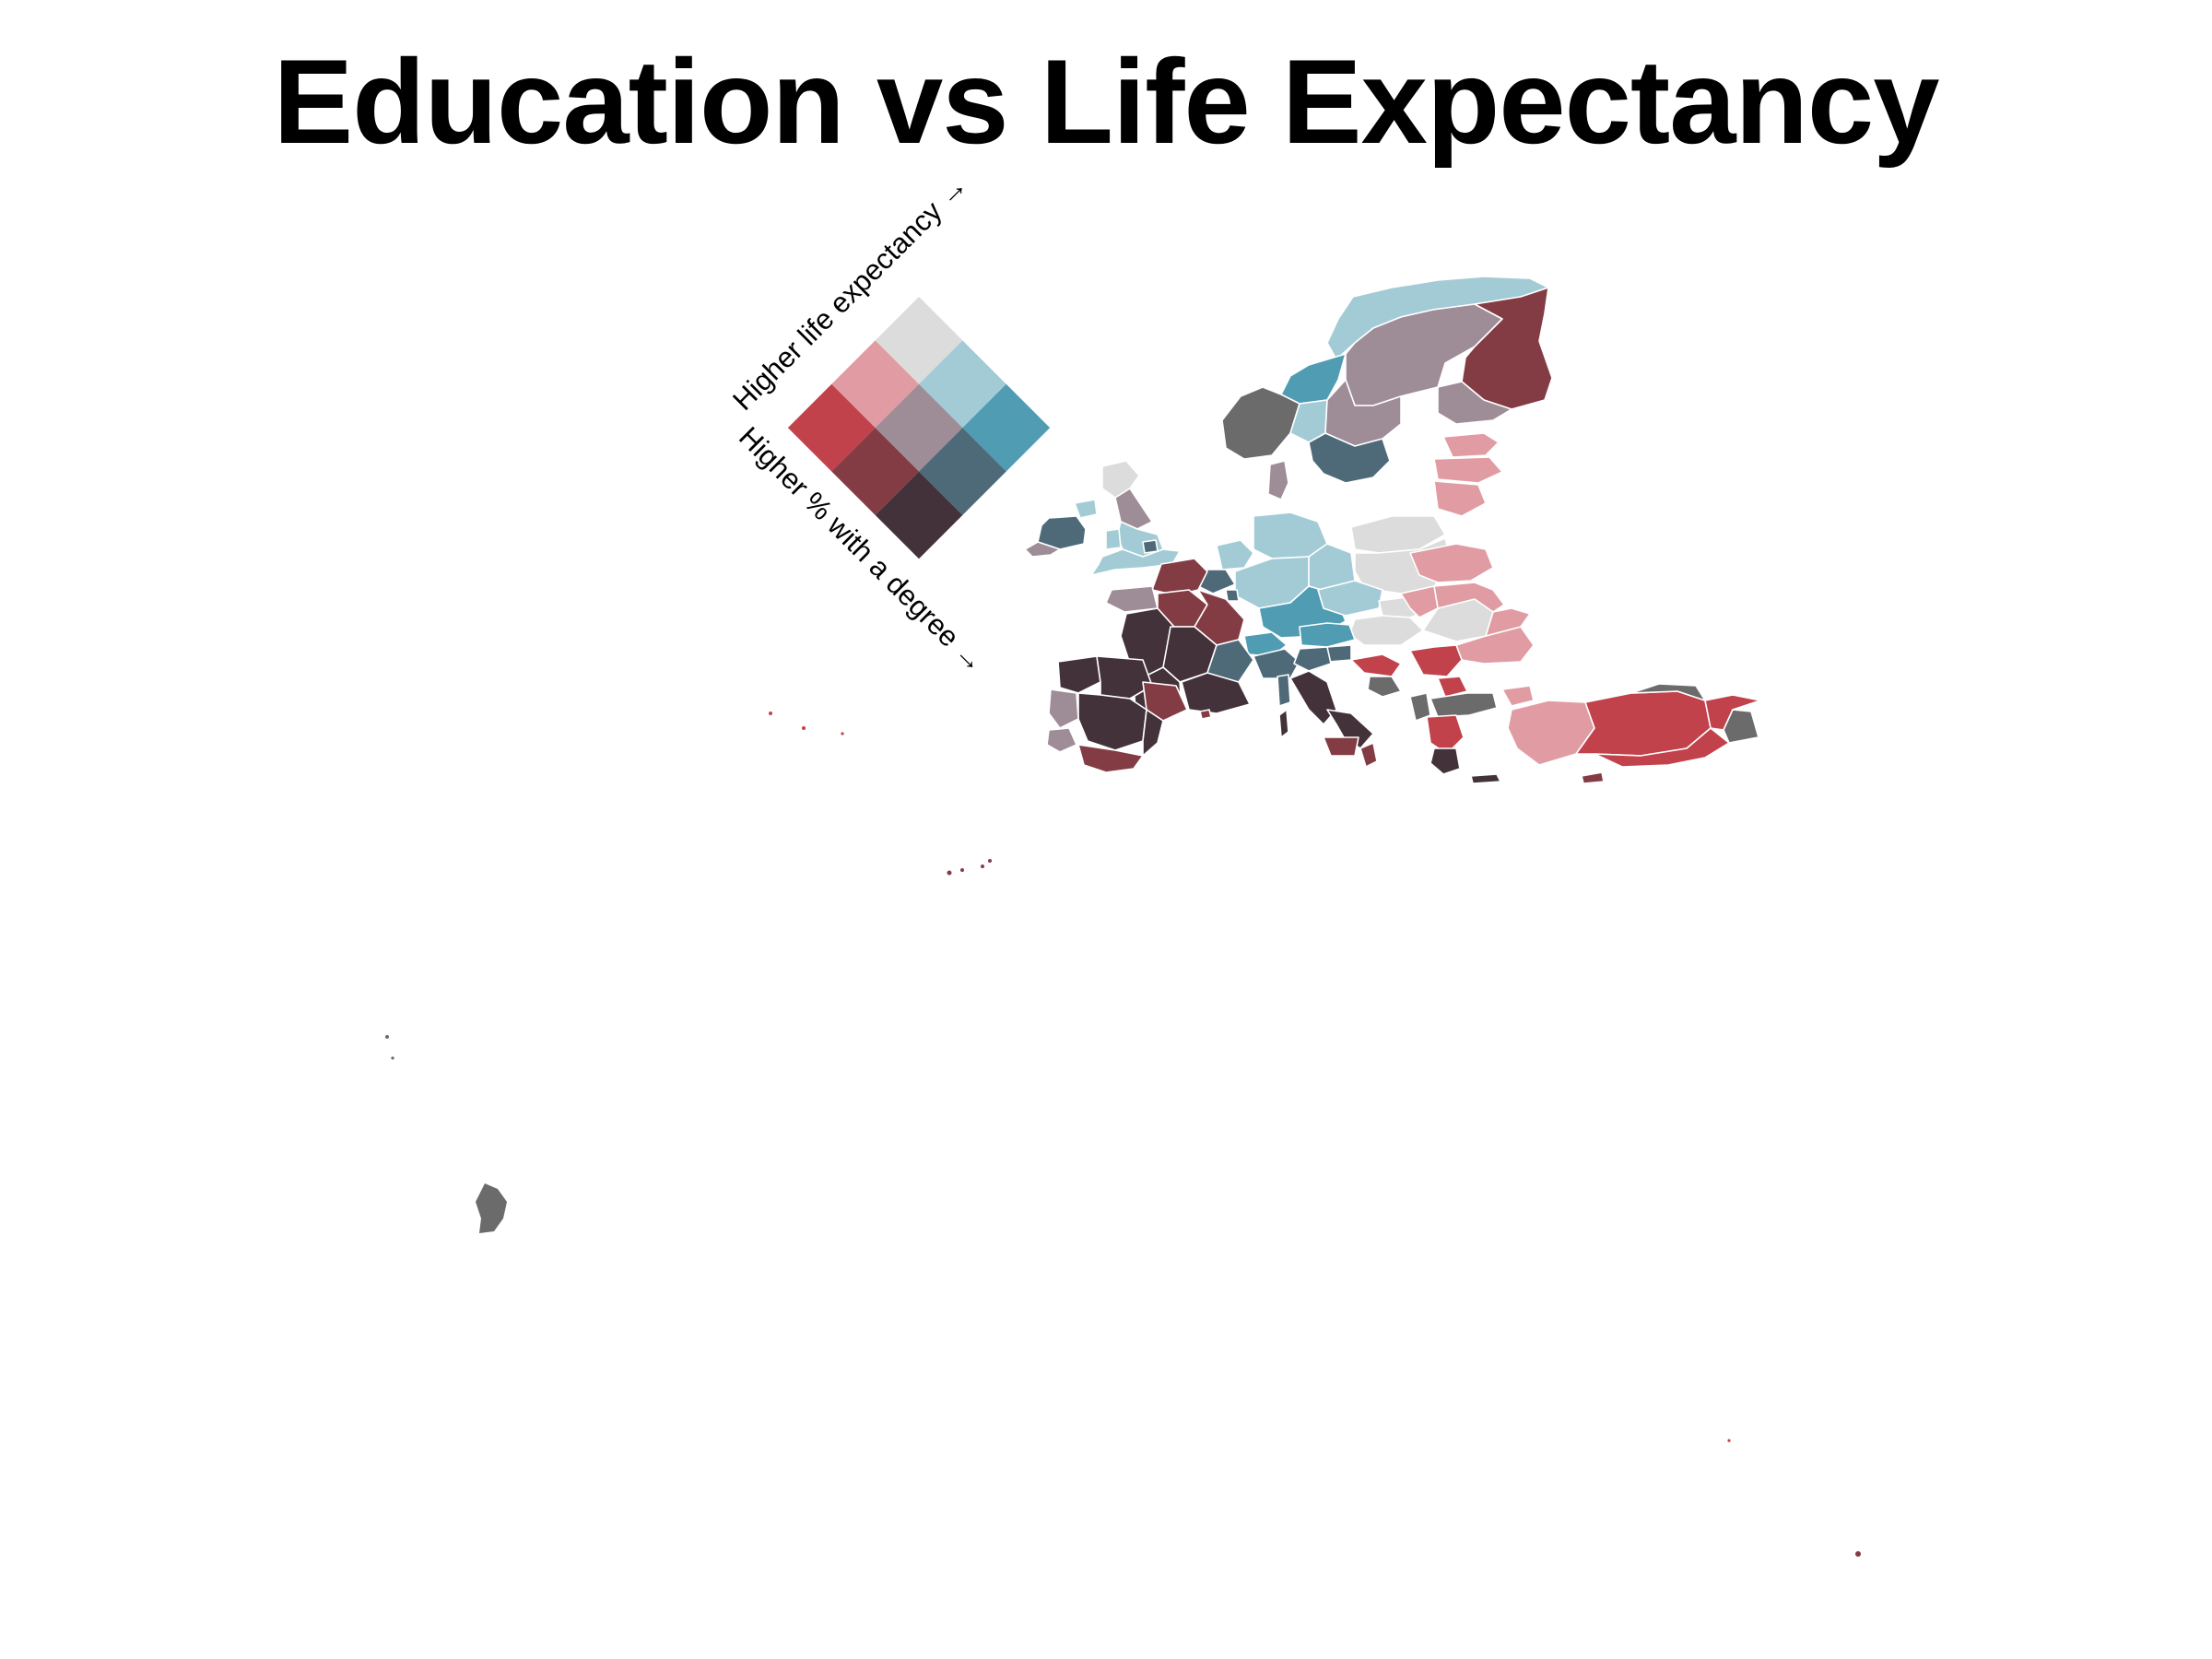 Image resolution: width=2212 pixels, height=1659 pixels. I want to click on region-french-guiana, so click(491, 1208).